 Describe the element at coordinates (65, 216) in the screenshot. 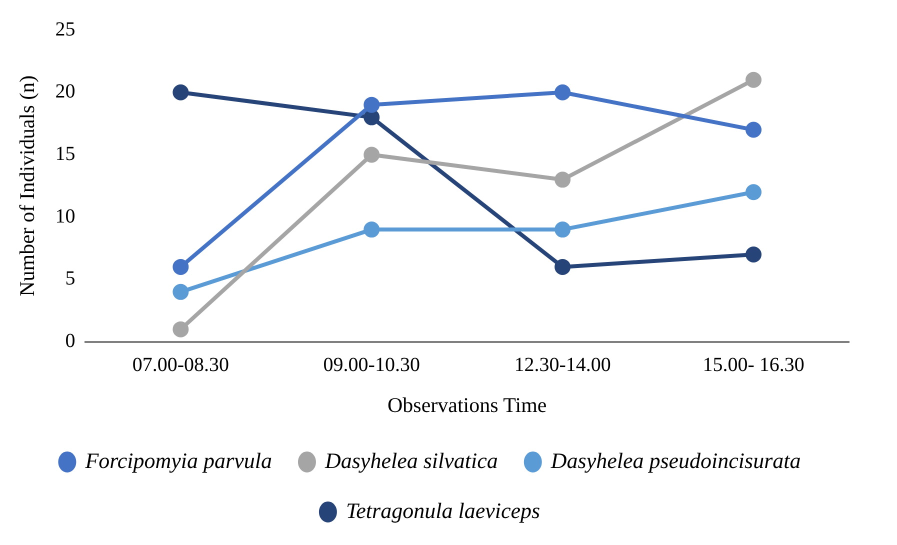

I see `y-tick-label: 10` at that location.